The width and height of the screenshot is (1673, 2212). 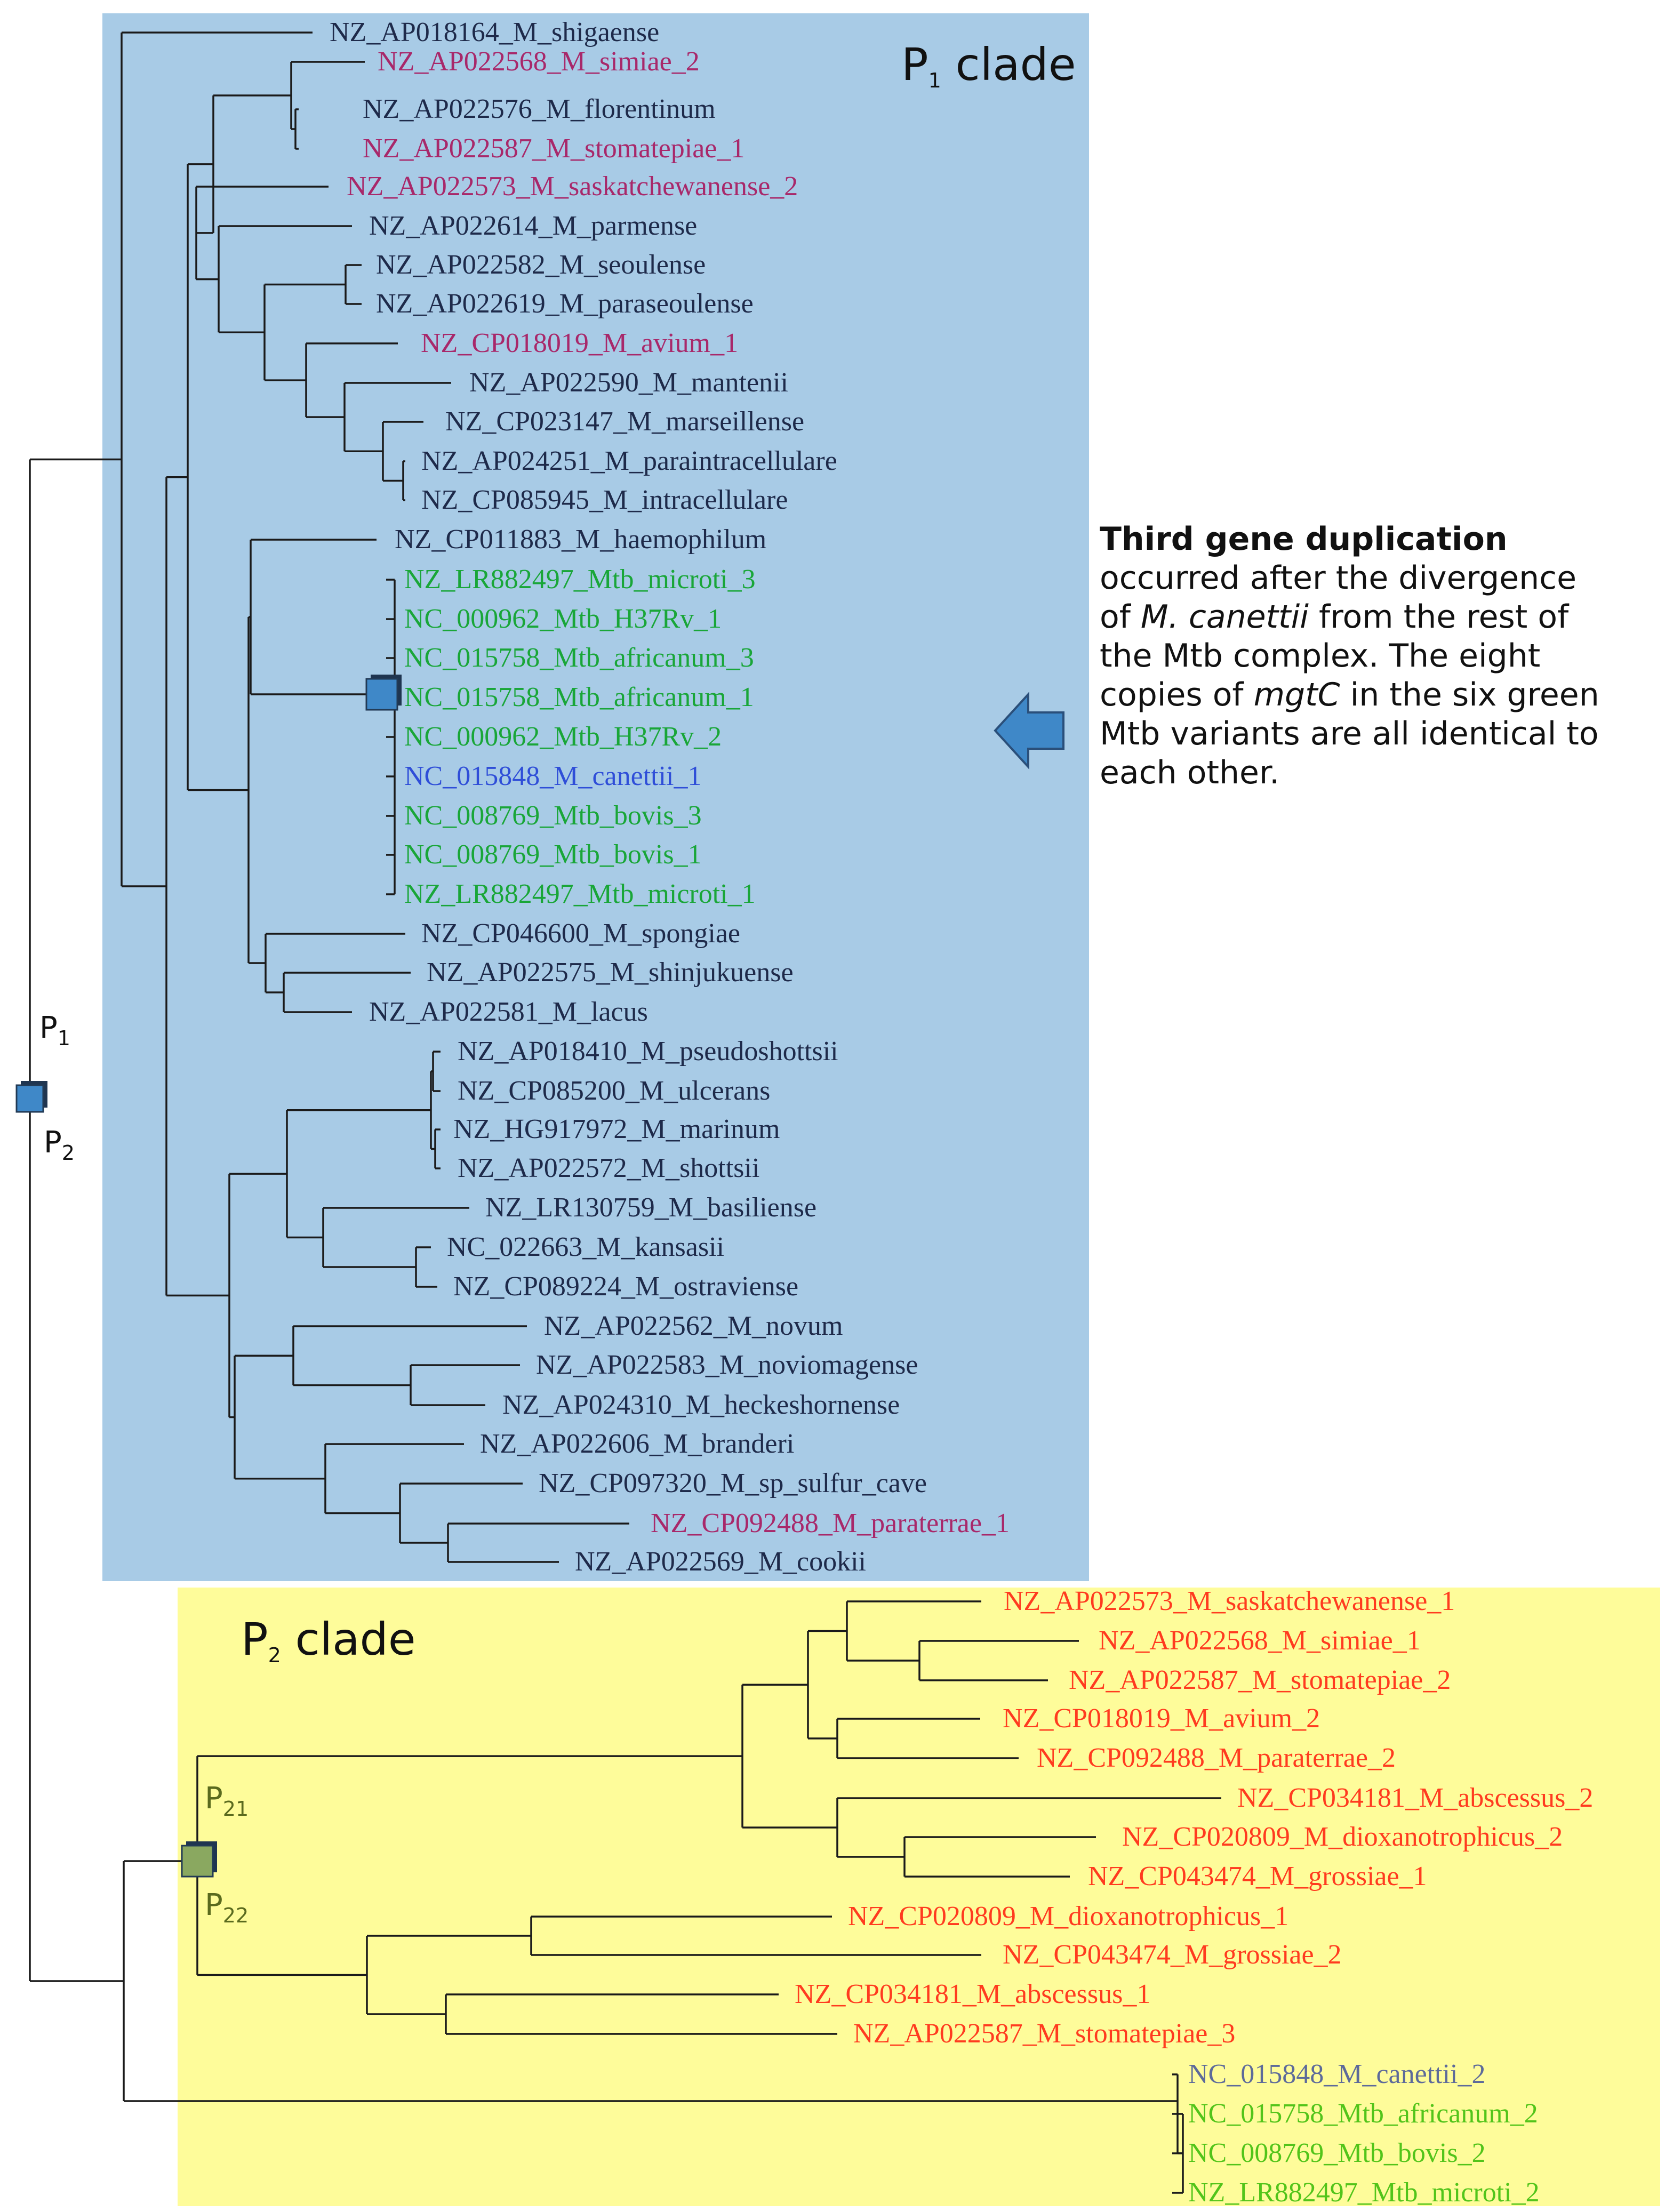 I want to click on leaf-label: NZ_AP022587_M_stomatepiae_3, so click(x=1044, y=2033).